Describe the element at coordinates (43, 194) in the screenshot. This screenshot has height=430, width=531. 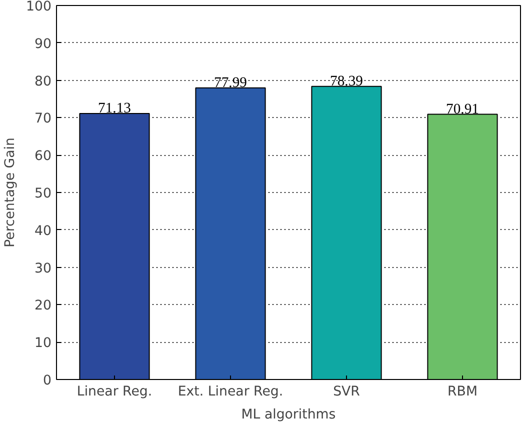
I see `y-tick-label: 50` at that location.